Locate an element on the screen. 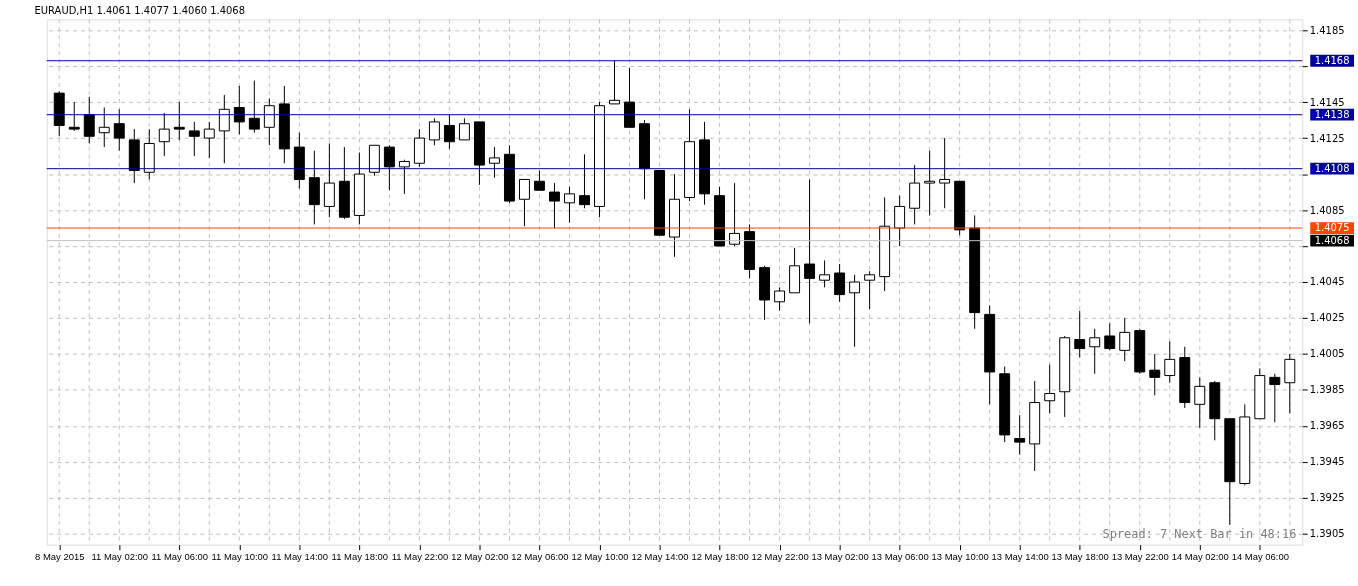  ref-line-label: 1.4138 is located at coordinates (1332, 114).